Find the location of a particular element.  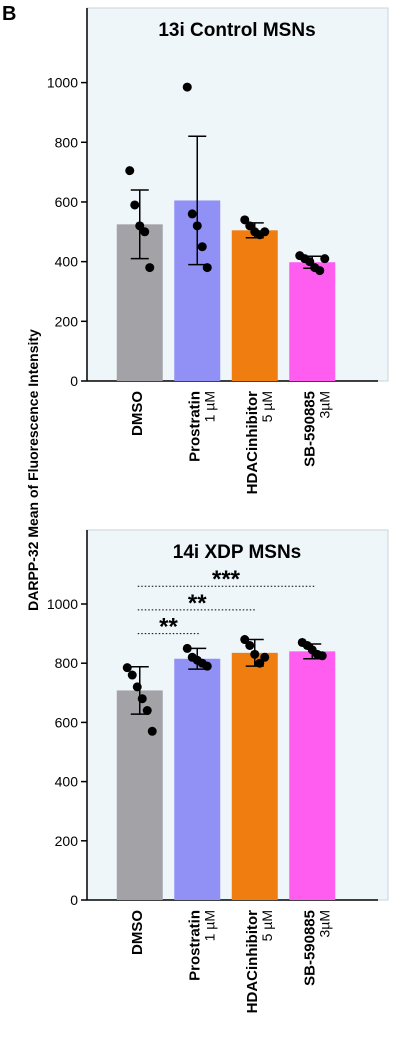

y-axis-label: DARPP-32 Mean of Fluorescence Intensity is located at coordinates (33, 470).